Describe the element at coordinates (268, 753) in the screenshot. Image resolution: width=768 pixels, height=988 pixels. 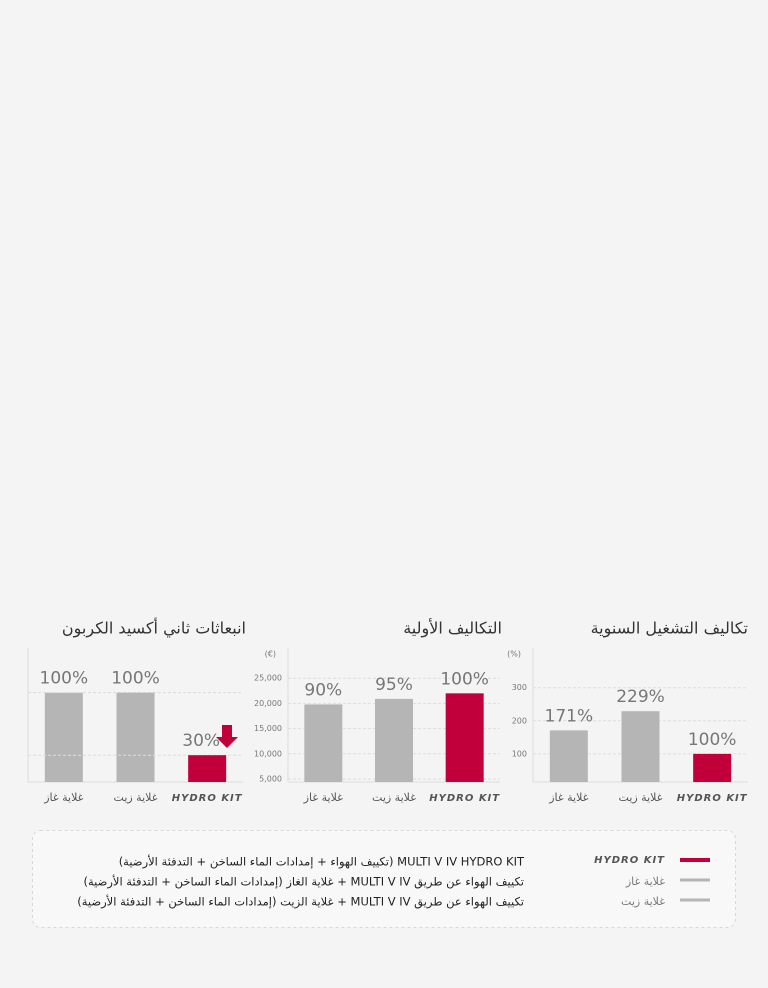
I see `y-tick-label: 10,000` at that location.